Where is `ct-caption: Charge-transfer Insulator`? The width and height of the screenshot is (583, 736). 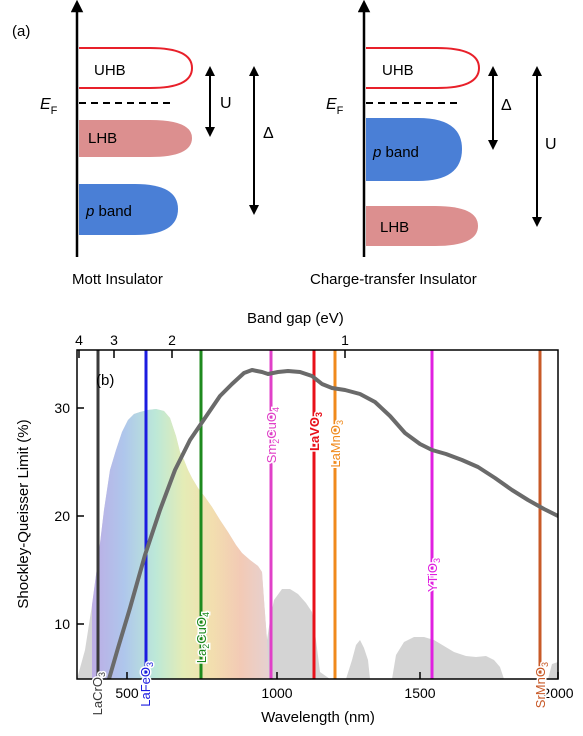 ct-caption: Charge-transfer Insulator is located at coordinates (393, 279).